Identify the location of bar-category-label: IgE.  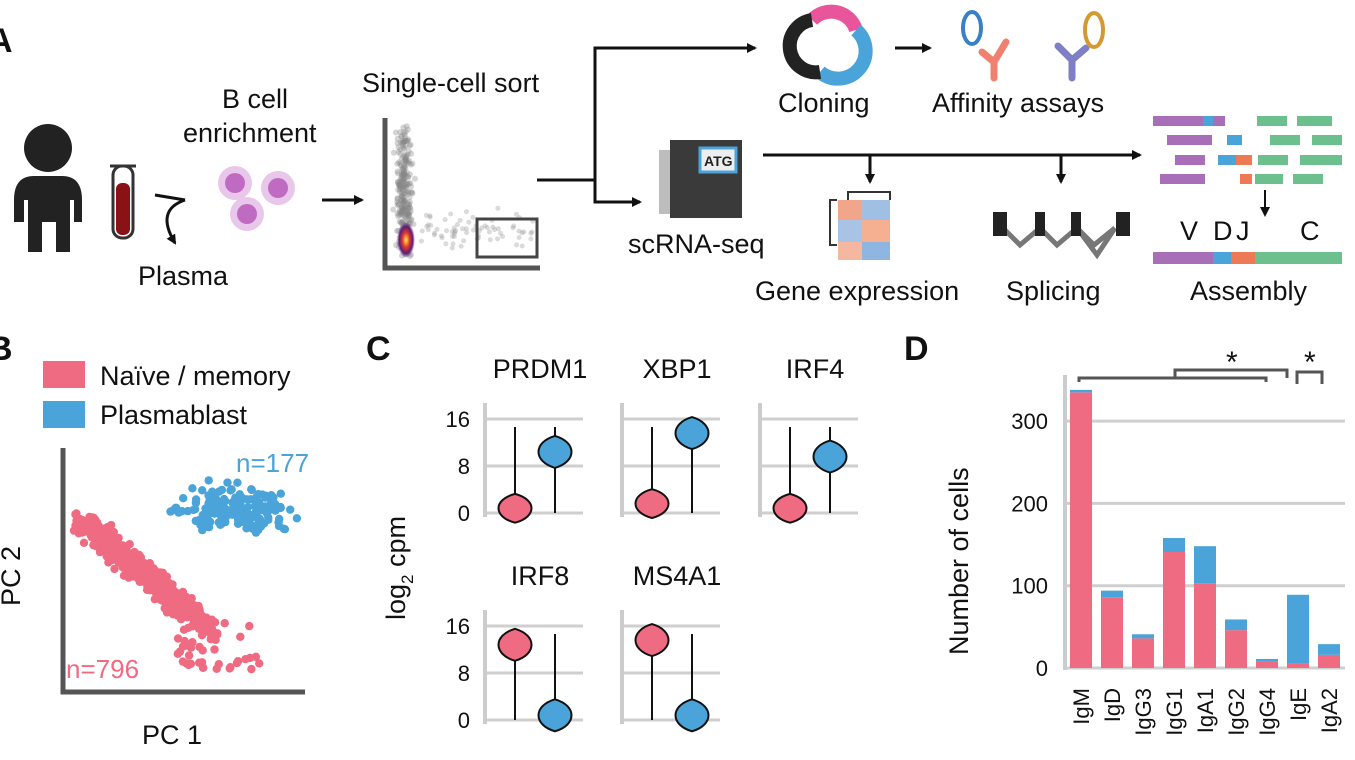
(1298, 704).